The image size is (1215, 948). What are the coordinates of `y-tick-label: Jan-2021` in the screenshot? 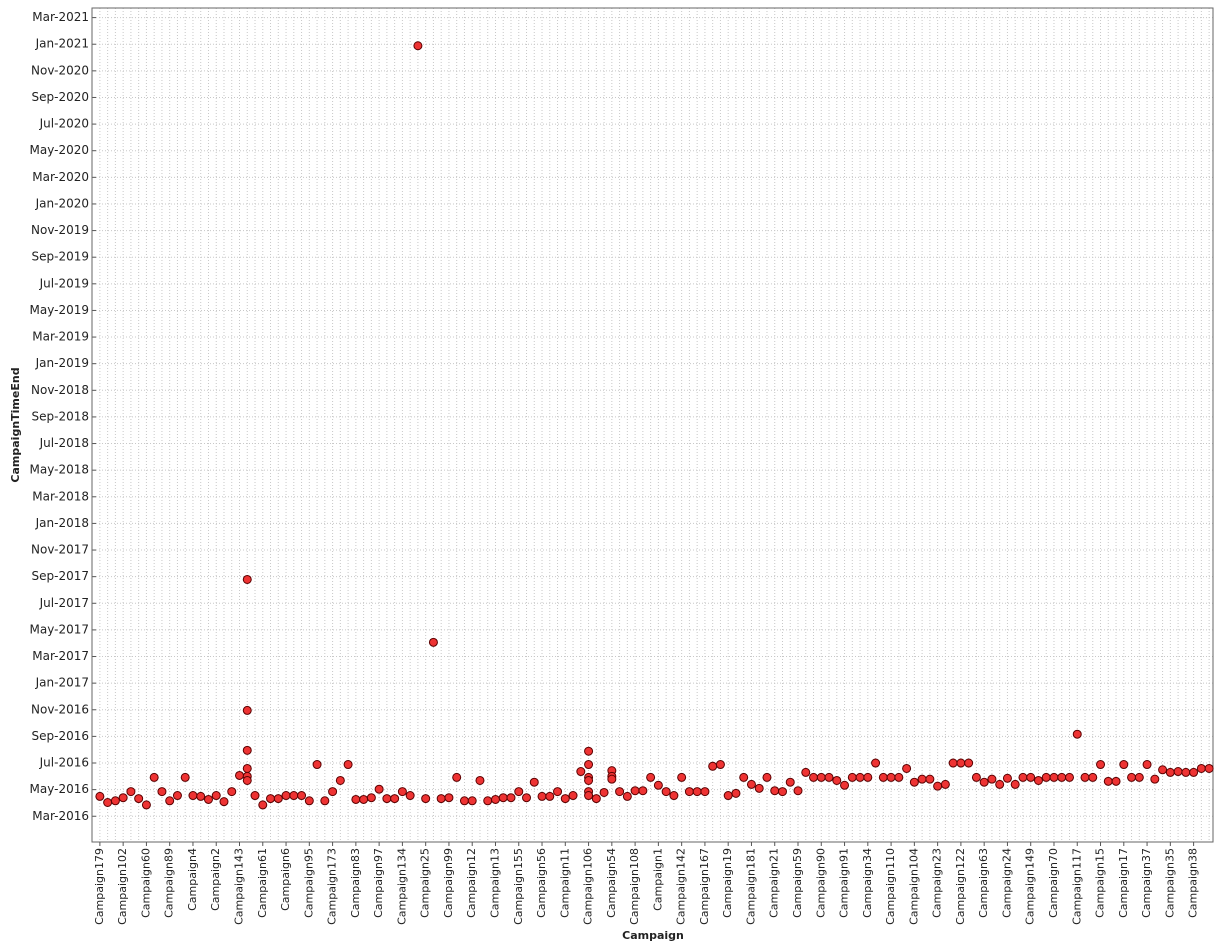 It's located at (62, 44).